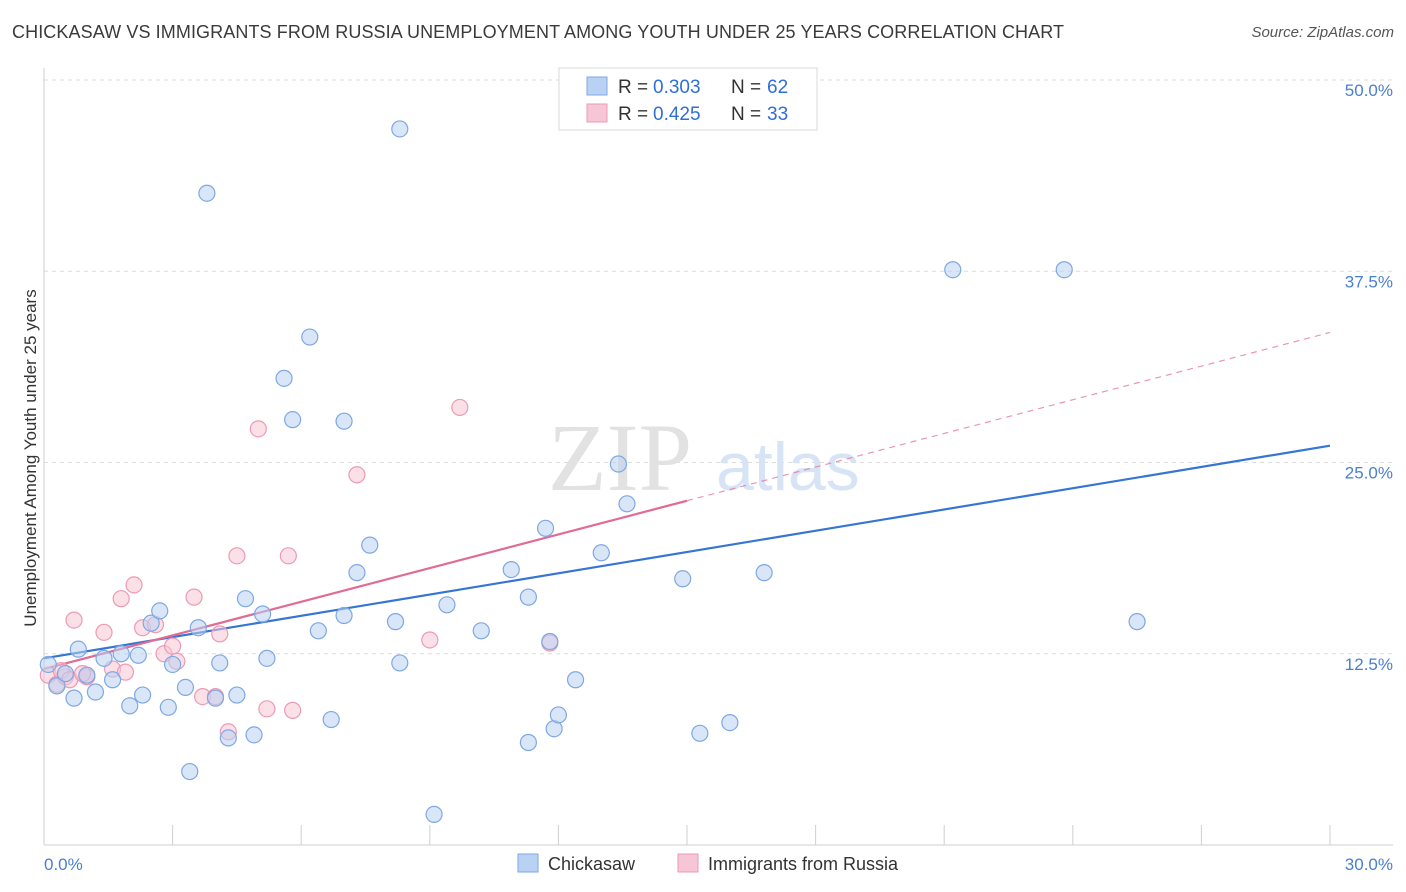 The height and width of the screenshot is (892, 1406). Describe the element at coordinates (528, 863) in the screenshot. I see `bottom-legend-swatch-chickasaw` at that location.